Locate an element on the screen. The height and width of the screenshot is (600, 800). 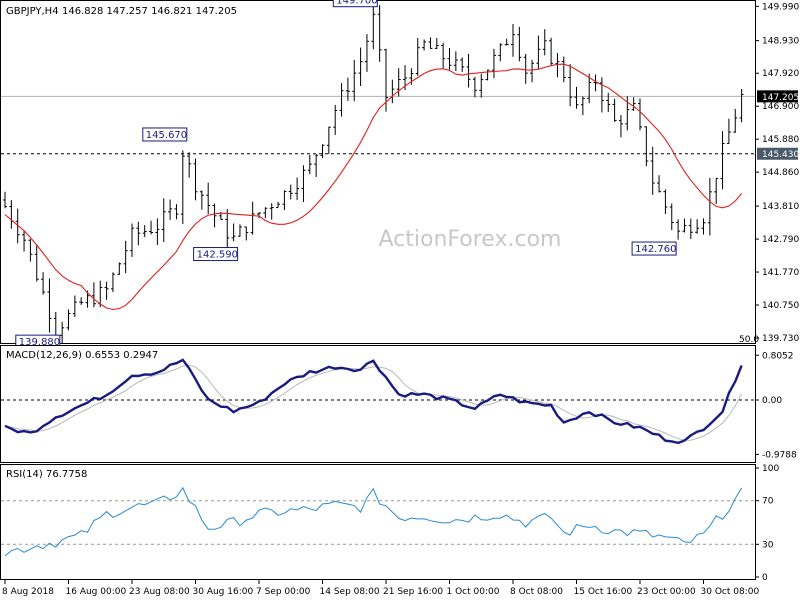
rsi-tick-label: 0 is located at coordinates (765, 578).